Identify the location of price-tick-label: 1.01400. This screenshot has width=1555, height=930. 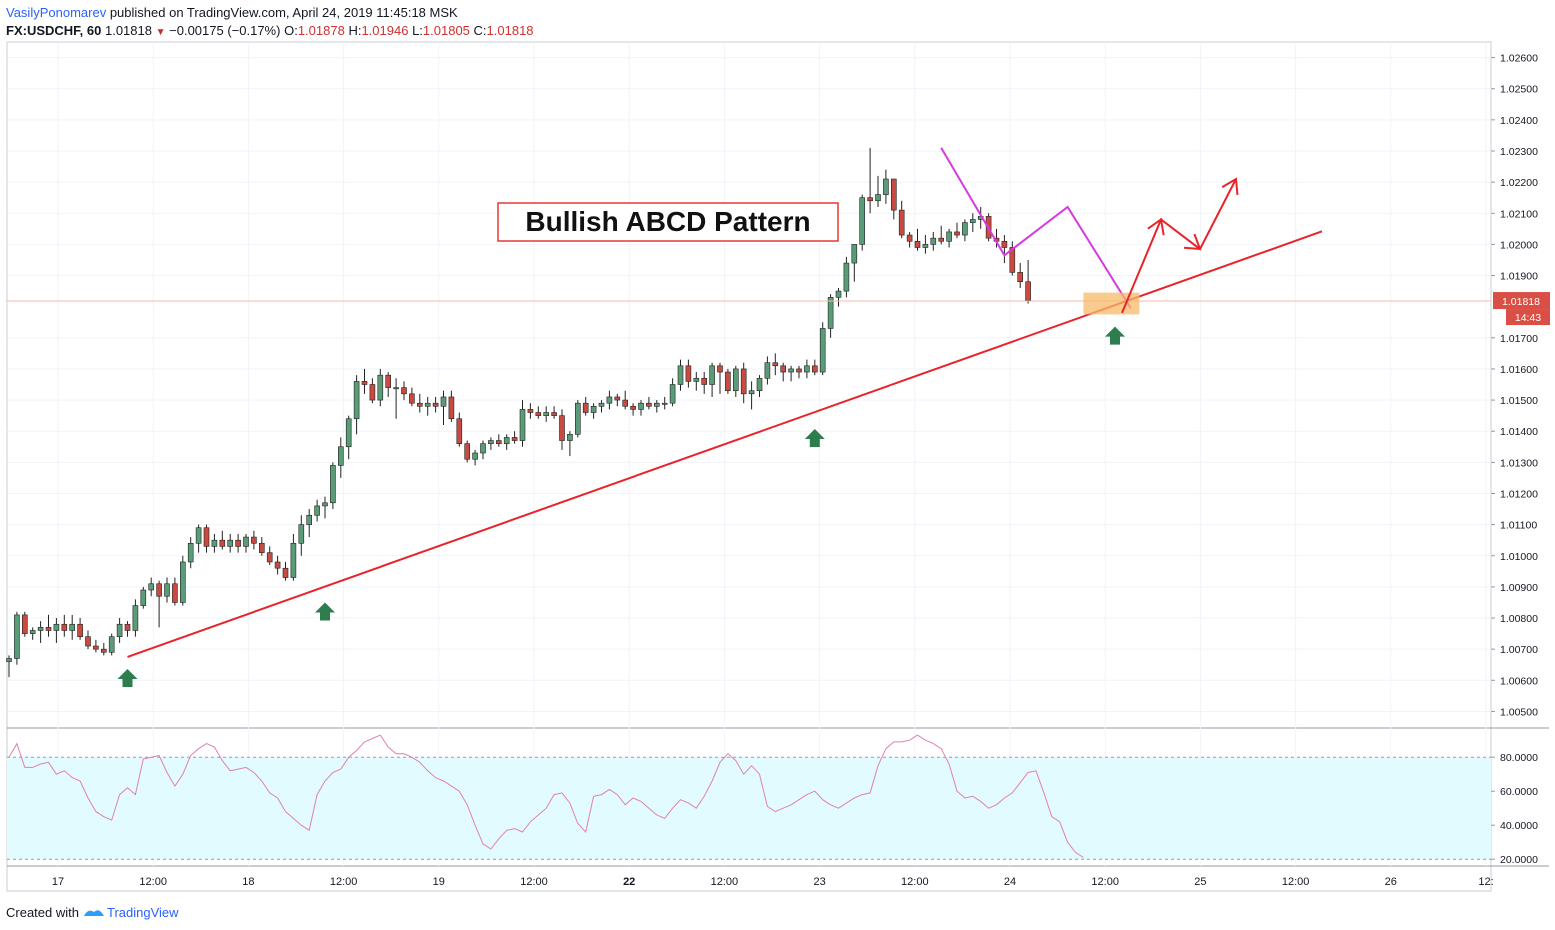
(1519, 432).